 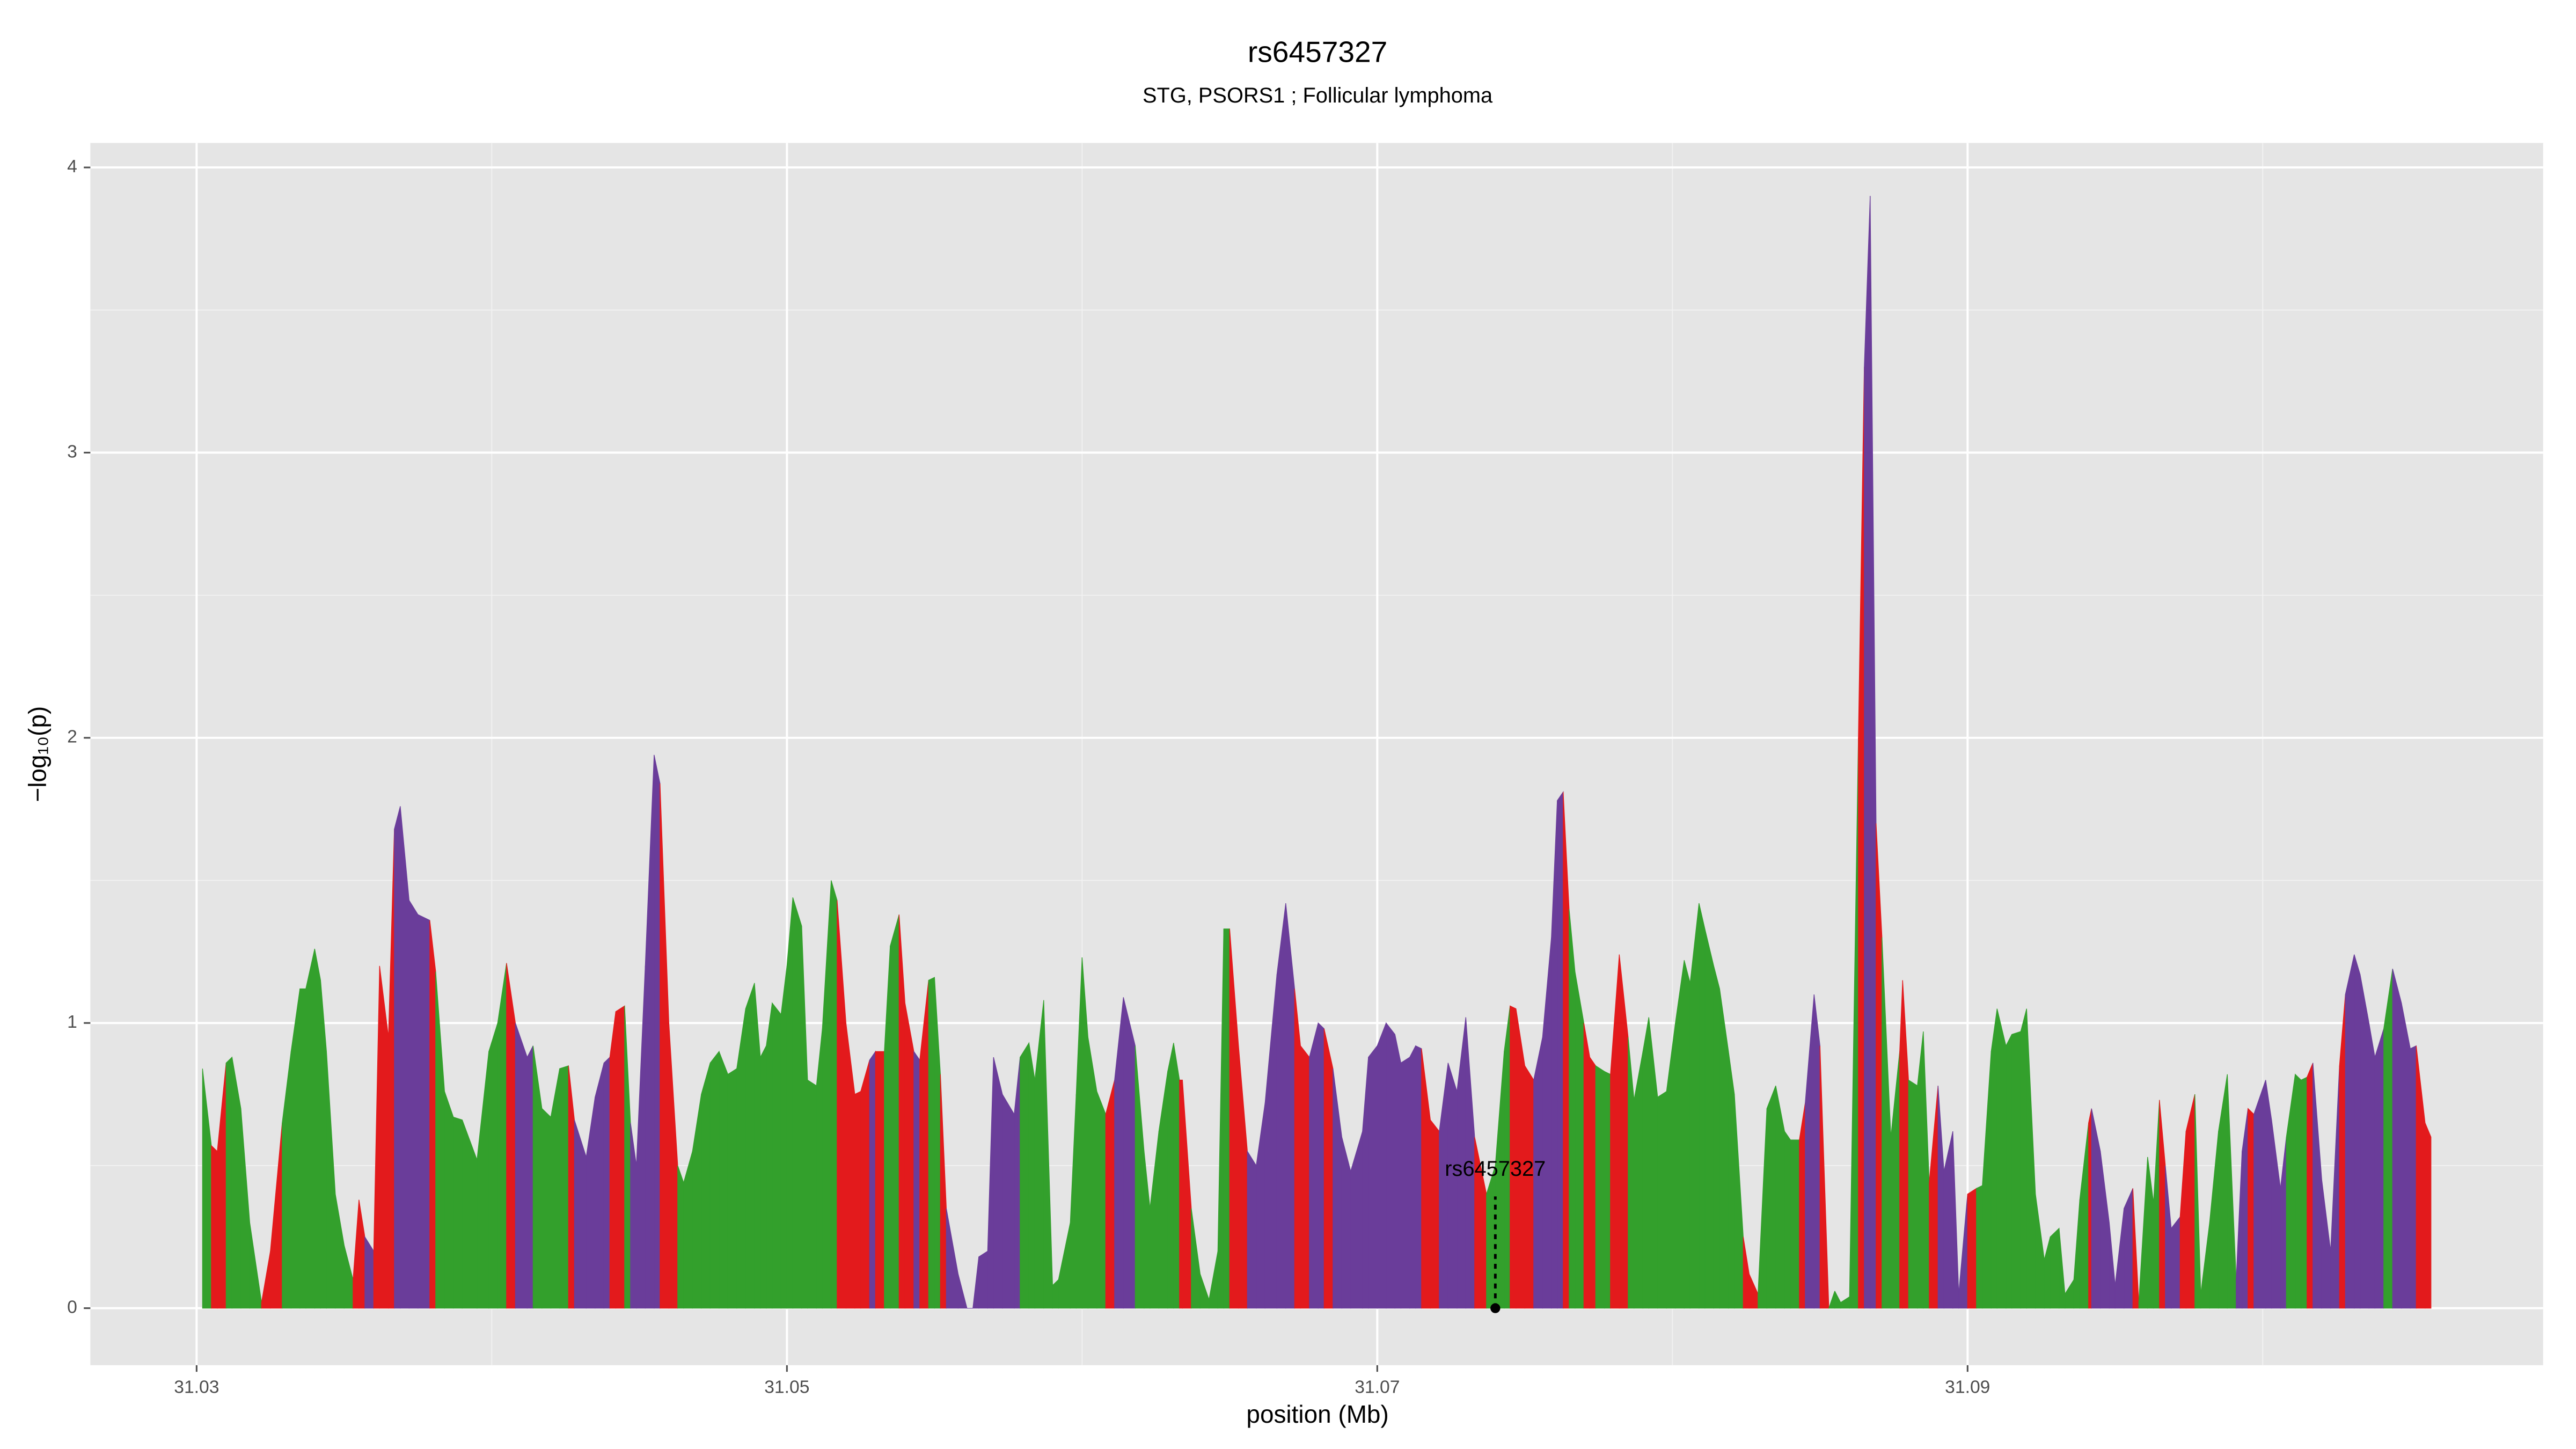 What do you see at coordinates (72, 1307) in the screenshot?
I see `y-tick-label: 0` at bounding box center [72, 1307].